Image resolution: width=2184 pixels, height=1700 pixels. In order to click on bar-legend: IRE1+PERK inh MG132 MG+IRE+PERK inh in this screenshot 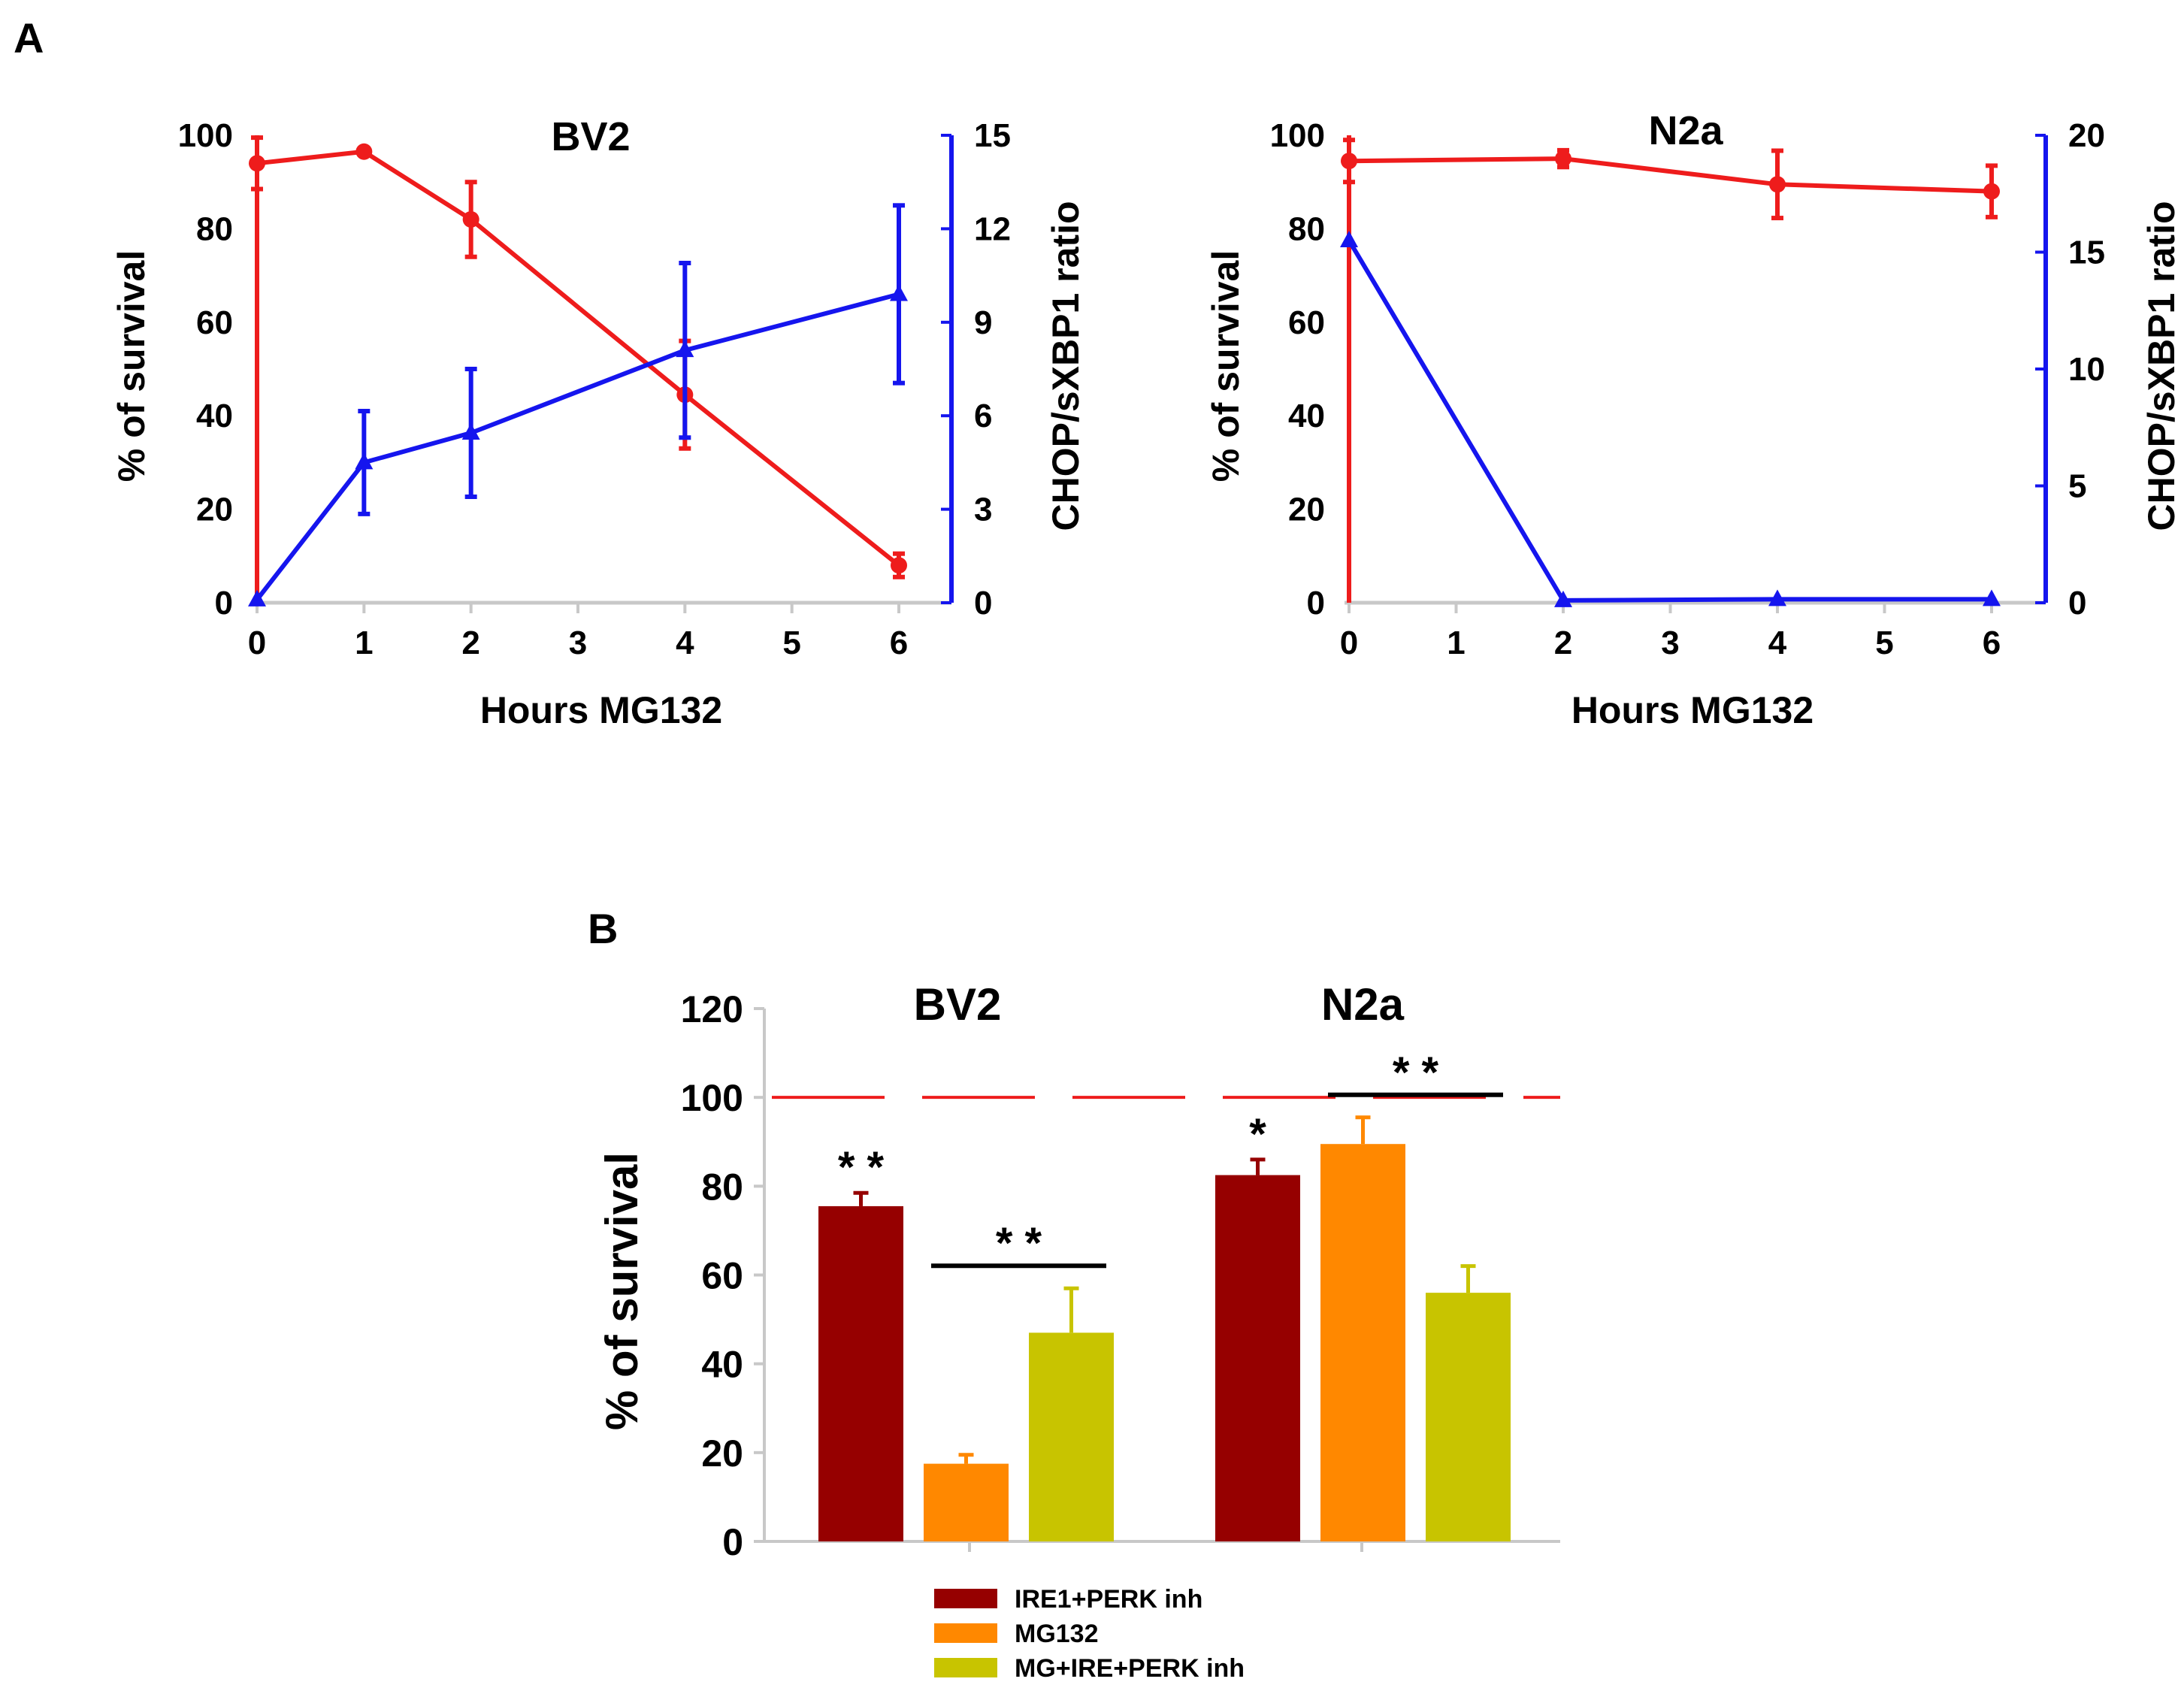, I will do `click(1089, 1634)`.